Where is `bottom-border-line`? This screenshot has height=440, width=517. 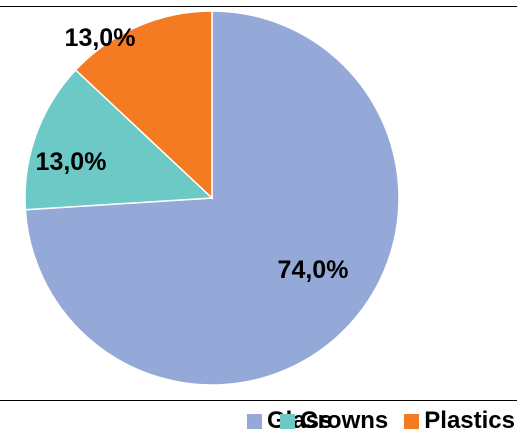
bottom-border-line is located at coordinates (258, 400).